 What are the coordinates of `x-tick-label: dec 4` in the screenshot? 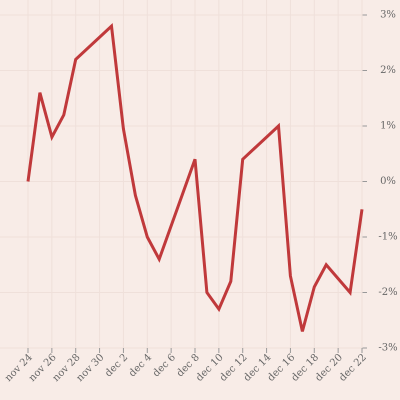 It's located at (140, 365).